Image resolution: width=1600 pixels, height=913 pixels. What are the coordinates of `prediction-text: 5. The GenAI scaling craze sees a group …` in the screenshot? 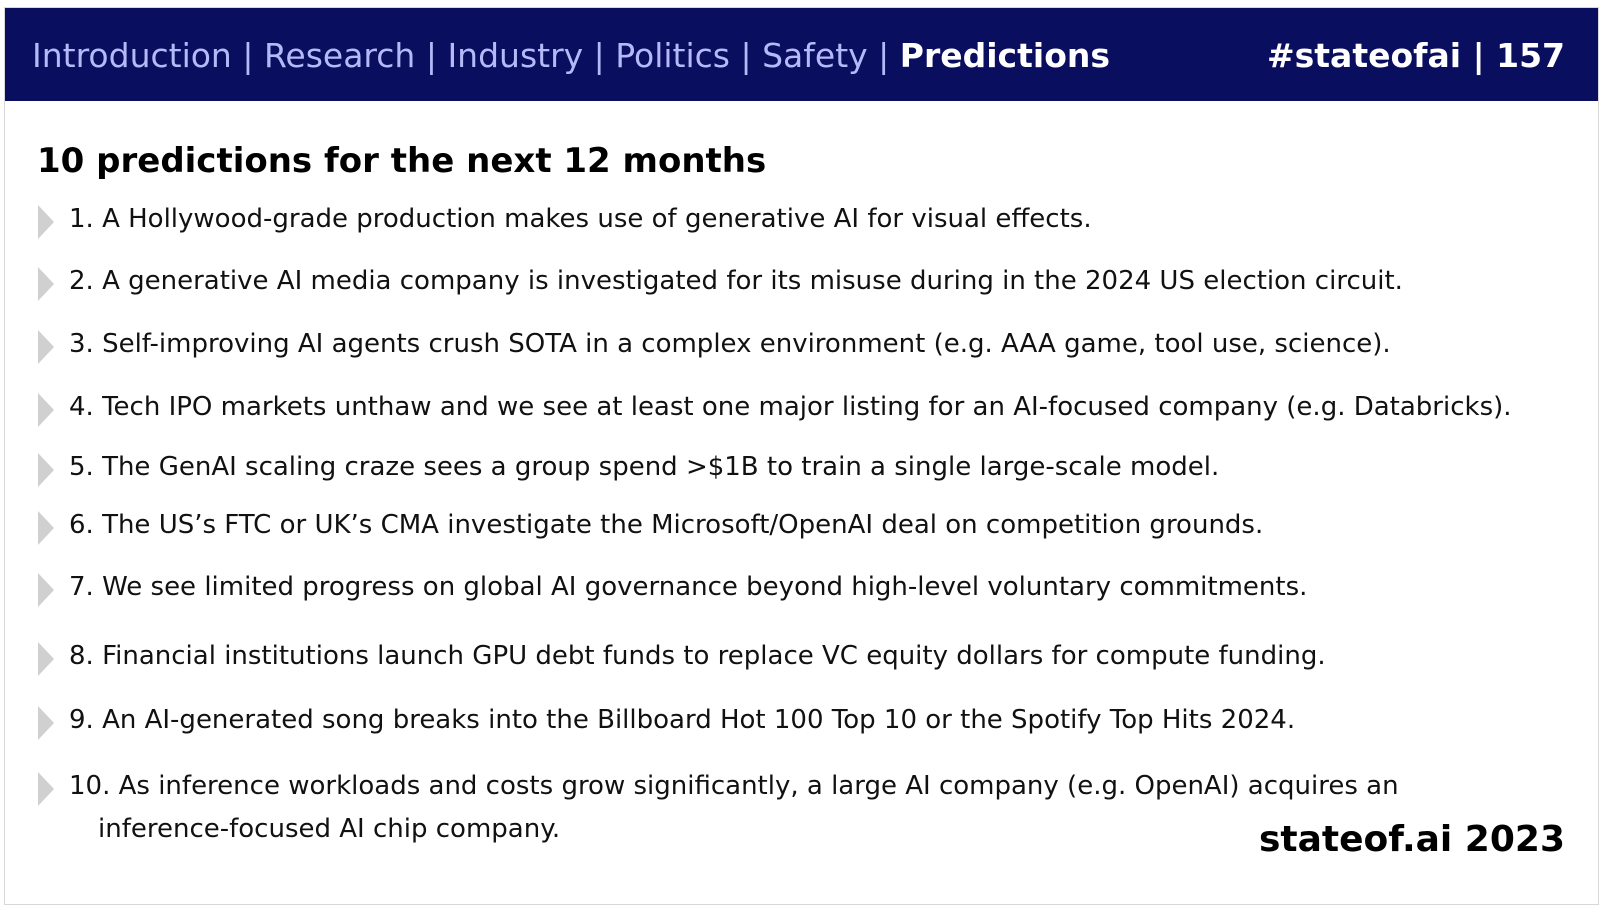 It's located at (644, 467).